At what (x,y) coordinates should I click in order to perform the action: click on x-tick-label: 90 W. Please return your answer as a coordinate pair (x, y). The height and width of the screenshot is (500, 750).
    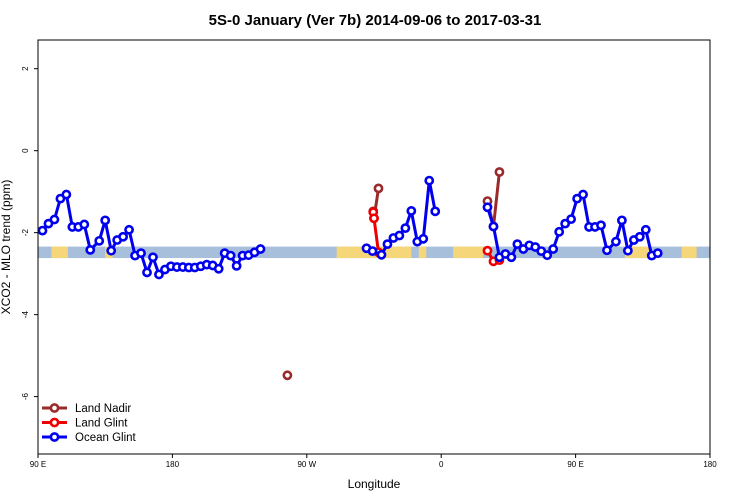
    Looking at the image, I should click on (306, 464).